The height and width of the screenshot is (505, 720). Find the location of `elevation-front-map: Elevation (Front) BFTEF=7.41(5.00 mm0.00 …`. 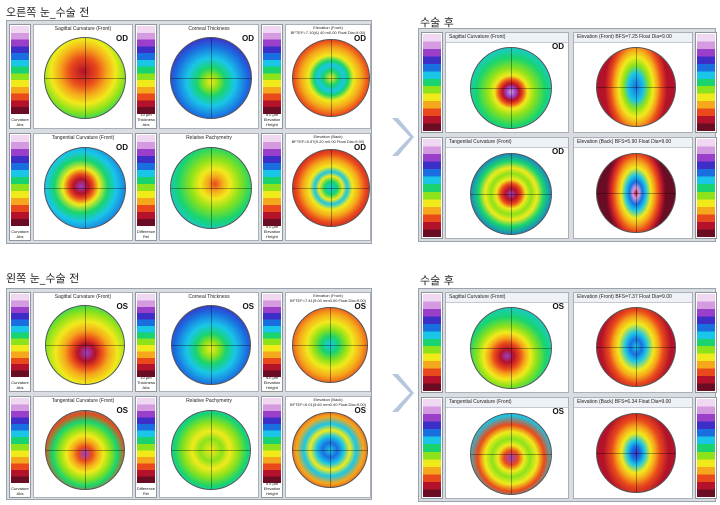

elevation-front-map: Elevation (Front) BFTEF=7.41(5.00 mm0.00 … is located at coordinates (328, 342).